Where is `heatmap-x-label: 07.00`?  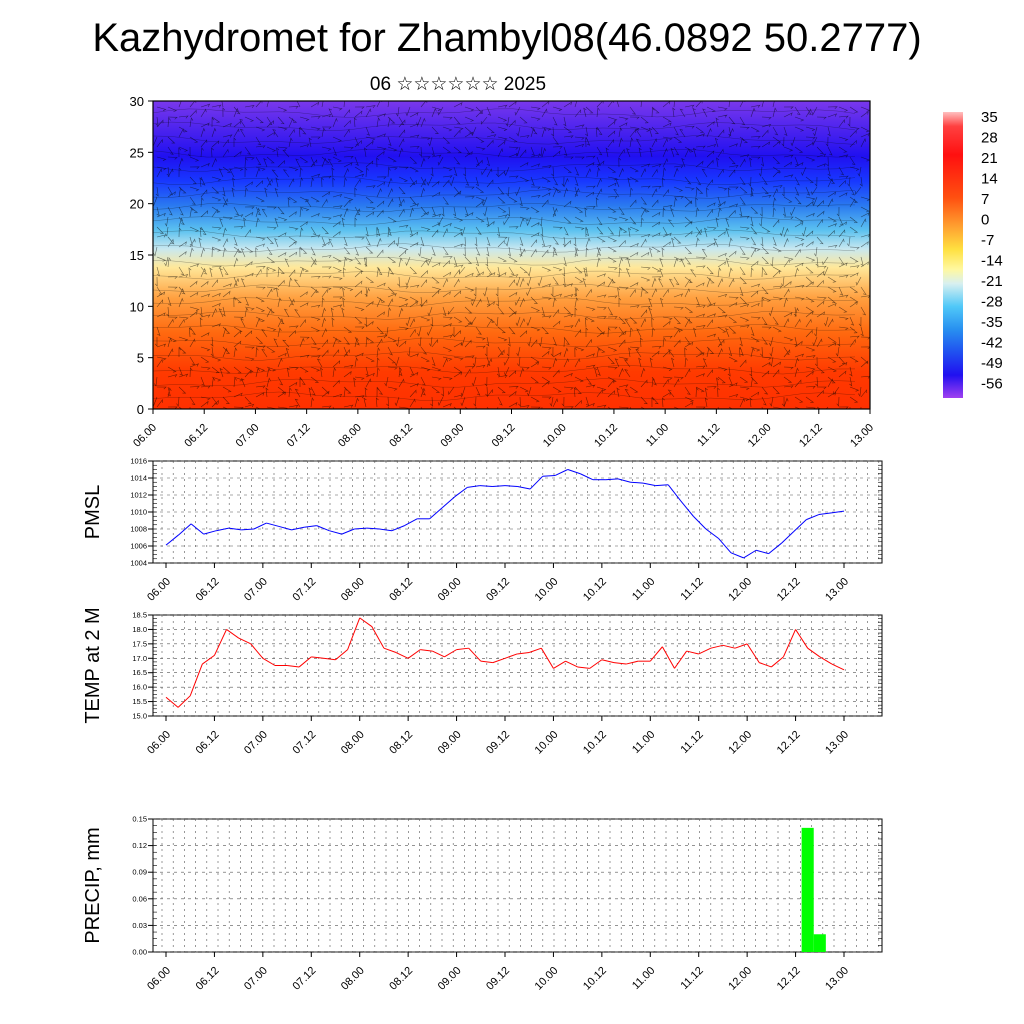 heatmap-x-label: 07.00 is located at coordinates (248, 436).